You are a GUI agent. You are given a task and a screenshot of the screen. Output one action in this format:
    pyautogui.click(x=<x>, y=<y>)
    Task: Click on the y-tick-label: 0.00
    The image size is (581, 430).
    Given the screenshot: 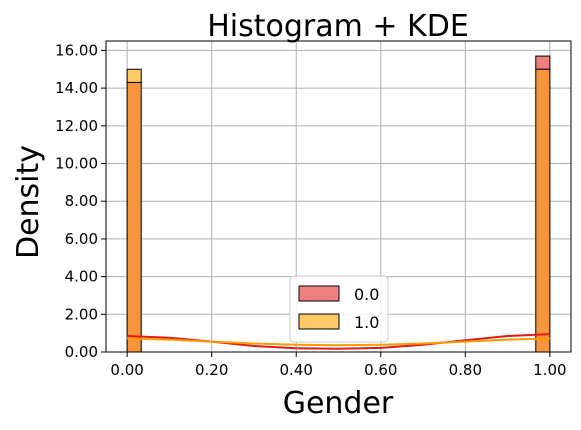 What is the action you would take?
    pyautogui.click(x=81, y=352)
    